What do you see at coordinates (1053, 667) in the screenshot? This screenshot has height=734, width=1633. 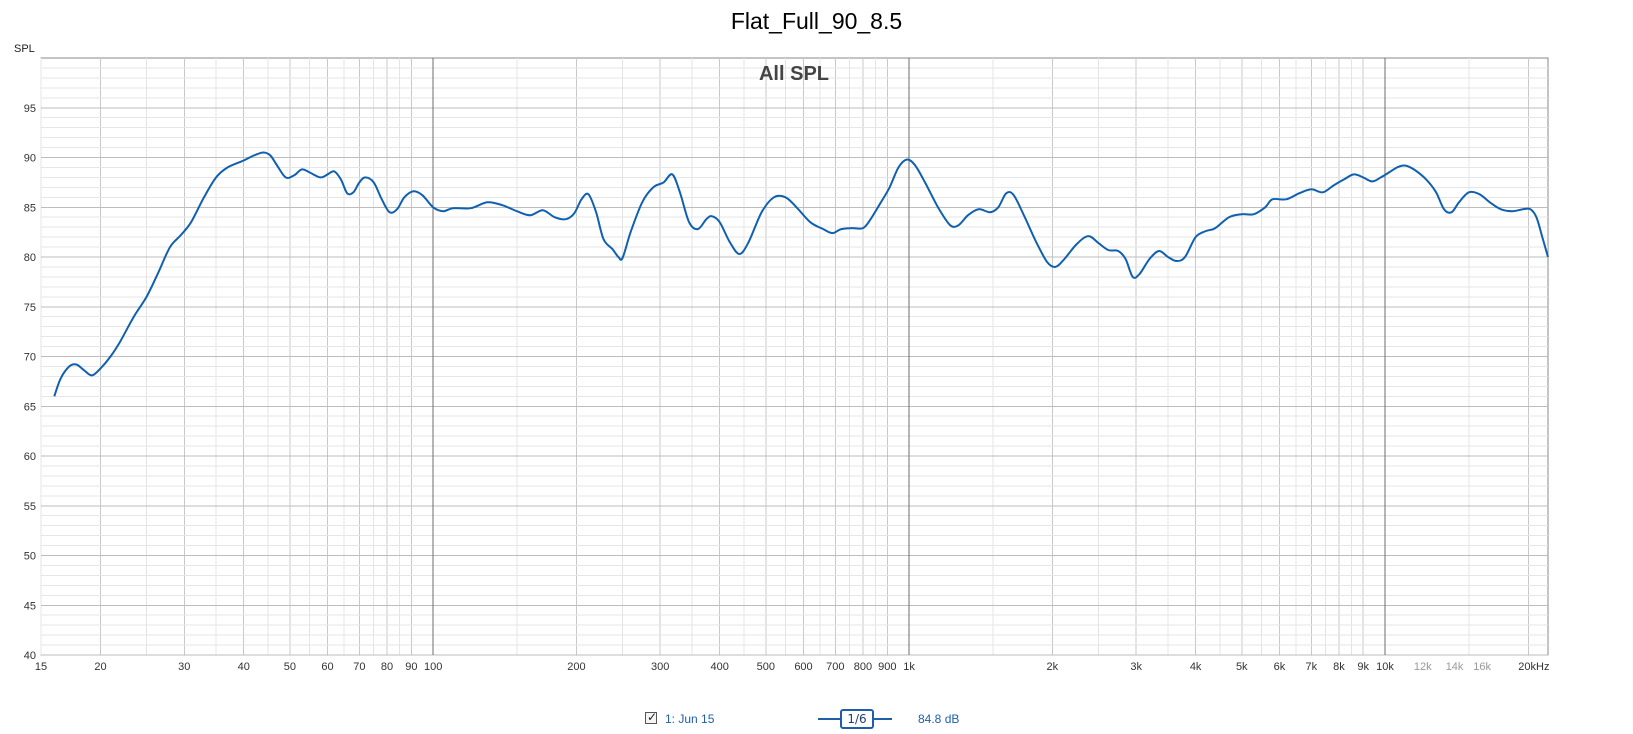 I see `x-tick-label: 2k` at bounding box center [1053, 667].